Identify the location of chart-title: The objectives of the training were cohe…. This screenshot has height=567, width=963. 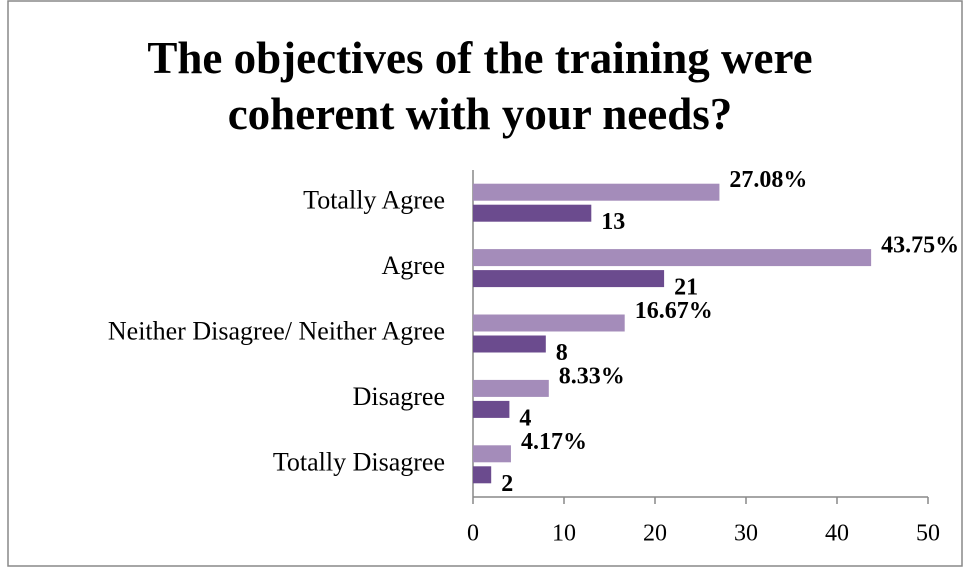
(480, 86).